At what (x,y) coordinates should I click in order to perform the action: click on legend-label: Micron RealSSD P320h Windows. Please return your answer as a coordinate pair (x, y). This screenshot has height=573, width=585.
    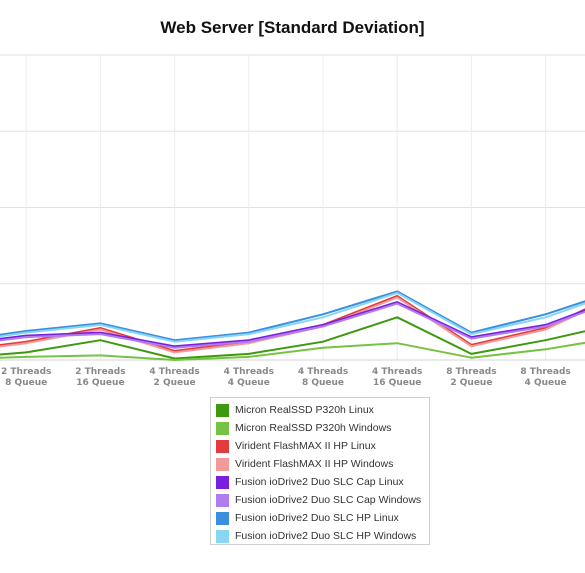
    Looking at the image, I should click on (313, 428).